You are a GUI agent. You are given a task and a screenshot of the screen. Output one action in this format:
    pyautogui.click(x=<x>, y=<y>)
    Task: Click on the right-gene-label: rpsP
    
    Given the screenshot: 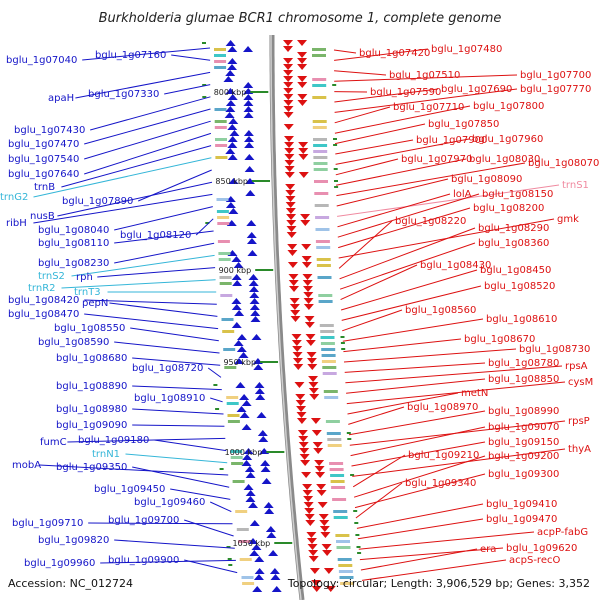 What is the action you would take?
    pyautogui.click(x=579, y=421)
    